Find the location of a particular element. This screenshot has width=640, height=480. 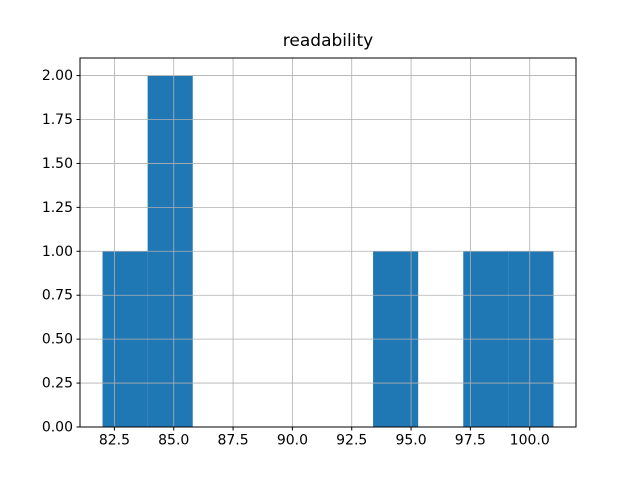

y-tick-label: 1.00 is located at coordinates (57, 252).